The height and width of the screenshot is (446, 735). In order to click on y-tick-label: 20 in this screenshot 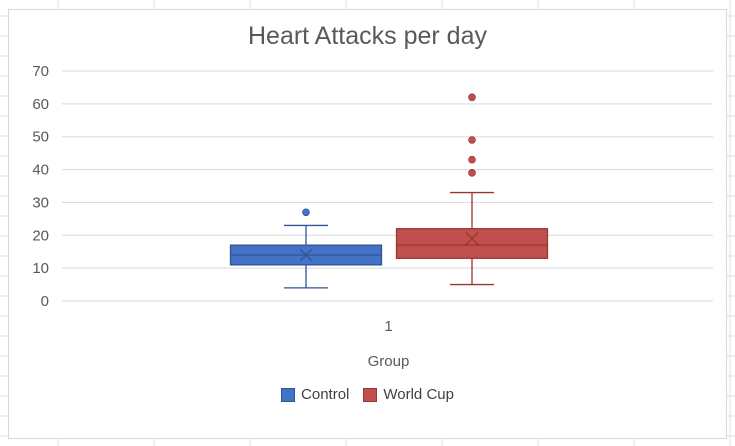, I will do `click(40, 235)`.